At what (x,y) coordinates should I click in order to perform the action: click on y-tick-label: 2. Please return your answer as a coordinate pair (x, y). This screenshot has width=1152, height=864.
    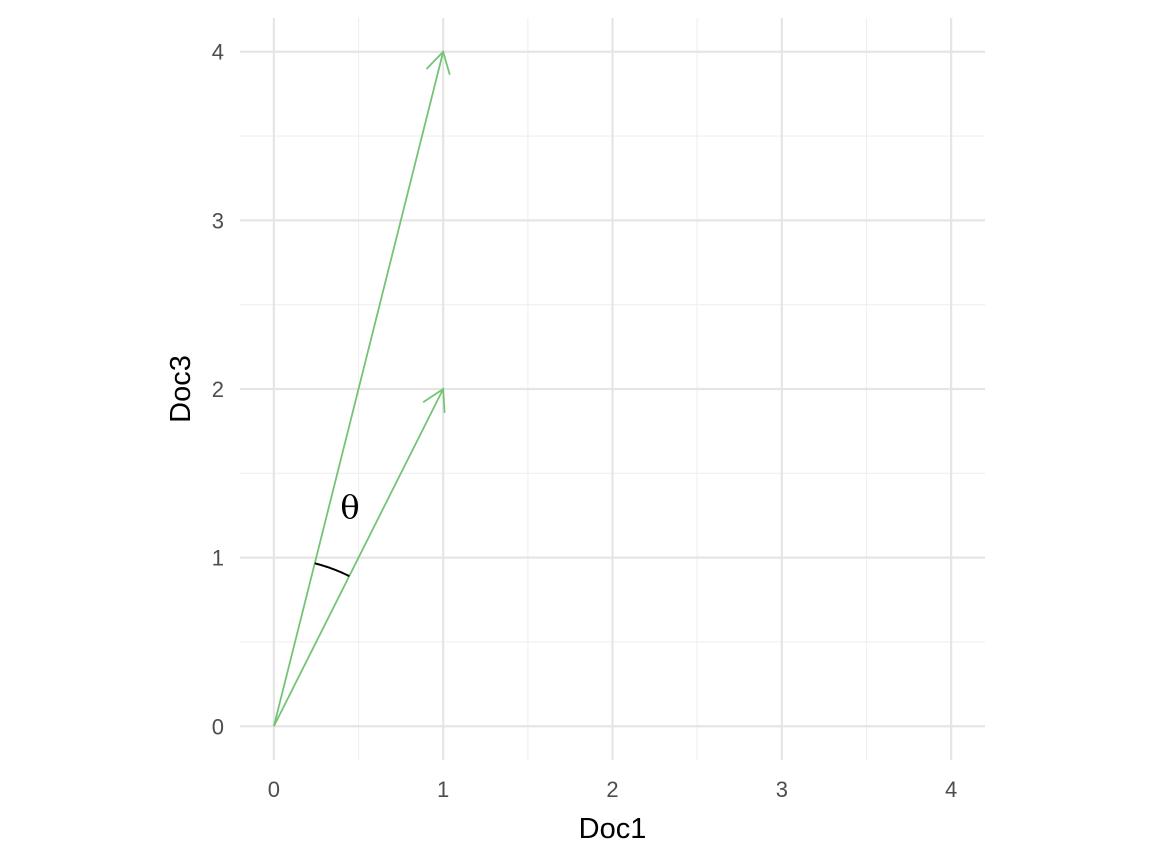
    Looking at the image, I should click on (218, 389).